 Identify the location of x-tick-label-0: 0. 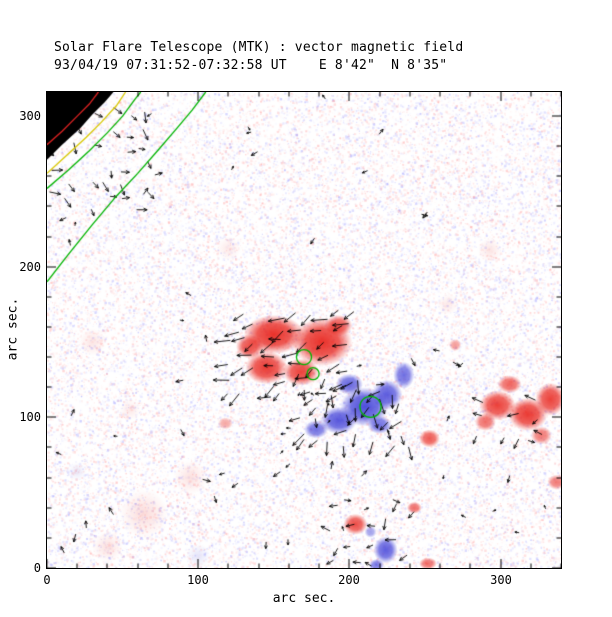
(47, 580).